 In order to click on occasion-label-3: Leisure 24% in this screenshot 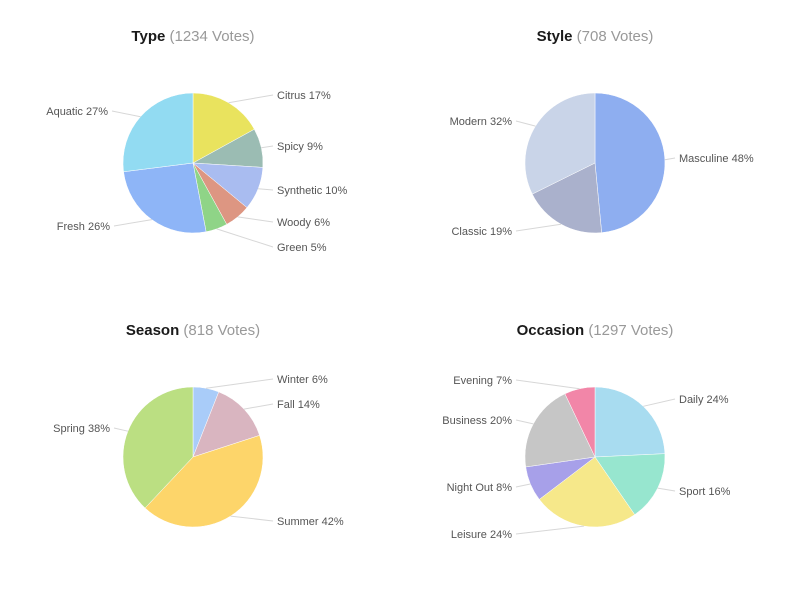, I will do `click(481, 535)`.